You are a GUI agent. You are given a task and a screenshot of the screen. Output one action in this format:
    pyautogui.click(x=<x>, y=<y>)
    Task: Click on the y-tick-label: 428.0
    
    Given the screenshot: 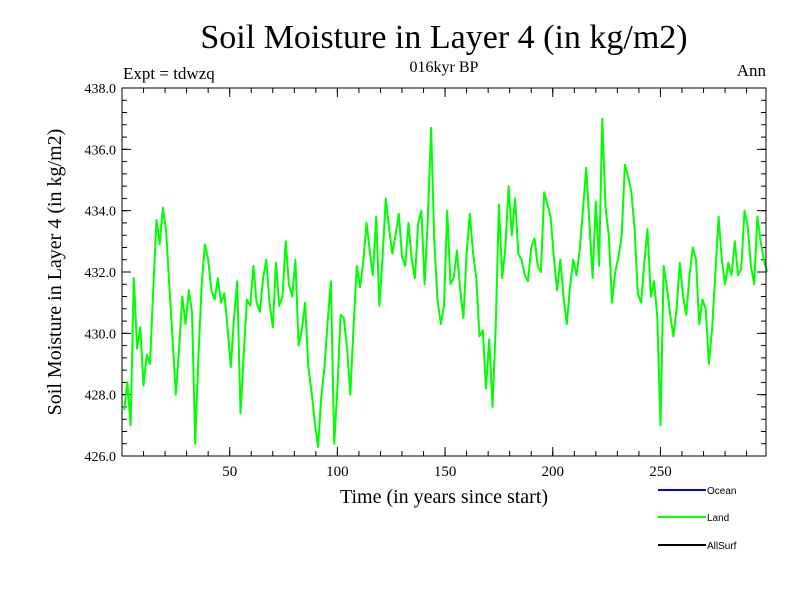 What is the action you would take?
    pyautogui.click(x=101, y=396)
    